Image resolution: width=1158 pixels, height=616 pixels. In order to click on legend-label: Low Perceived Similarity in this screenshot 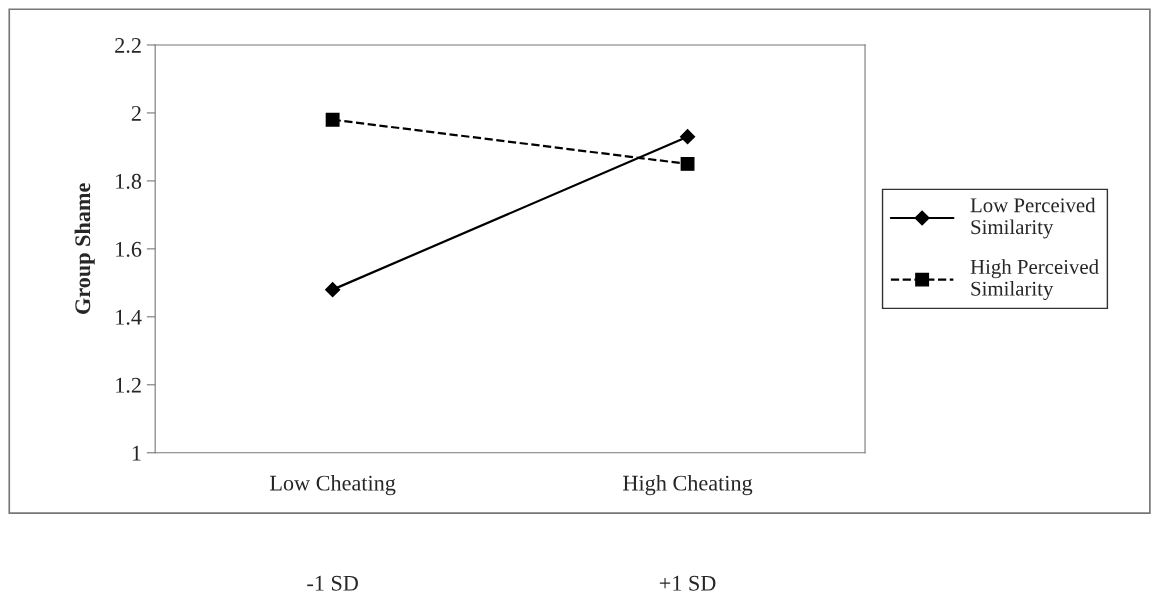, I will do `click(1033, 218)`.